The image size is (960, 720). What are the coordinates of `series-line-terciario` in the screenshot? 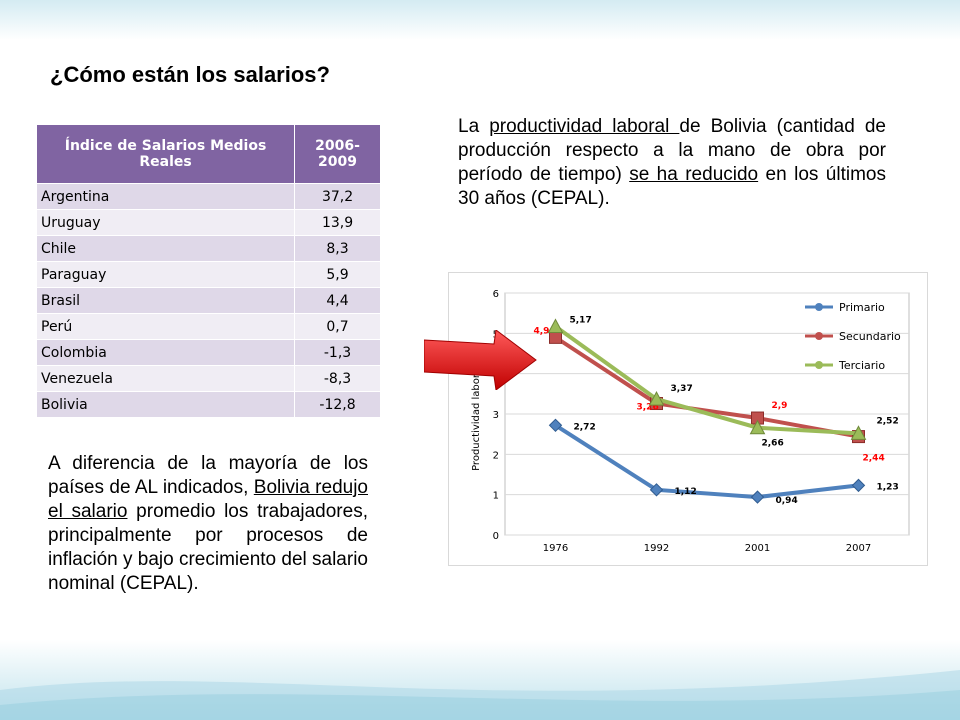 It's located at (706, 380).